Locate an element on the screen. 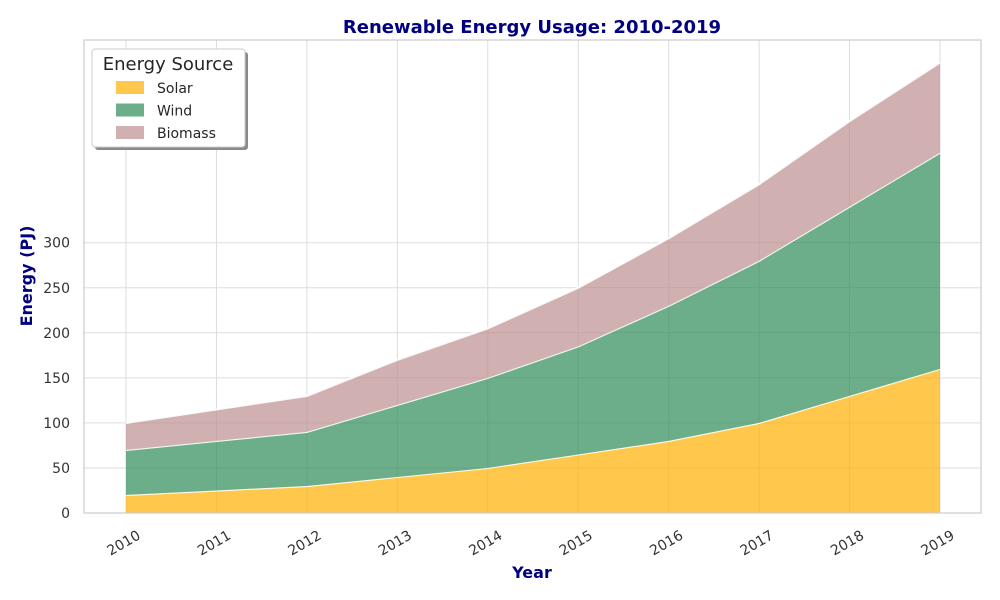 This screenshot has height=600, width=1000. y-tick-label: 250 is located at coordinates (56, 289).